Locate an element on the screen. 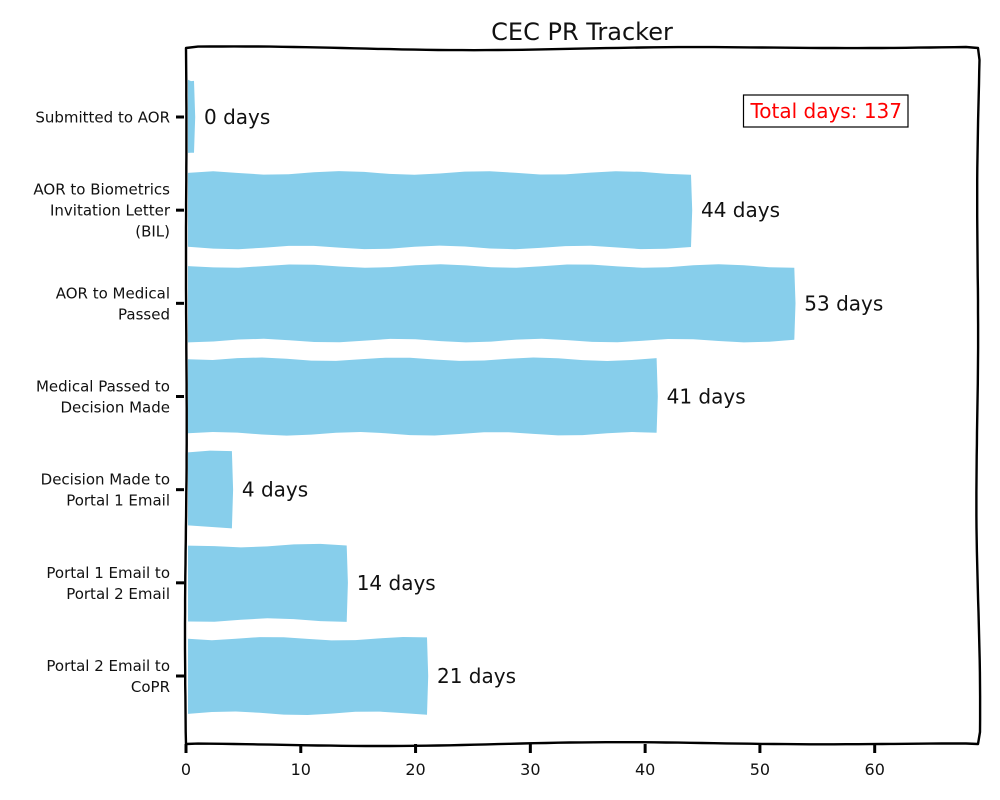 The image size is (1000, 800). x-tick-label: 50 is located at coordinates (760, 769).